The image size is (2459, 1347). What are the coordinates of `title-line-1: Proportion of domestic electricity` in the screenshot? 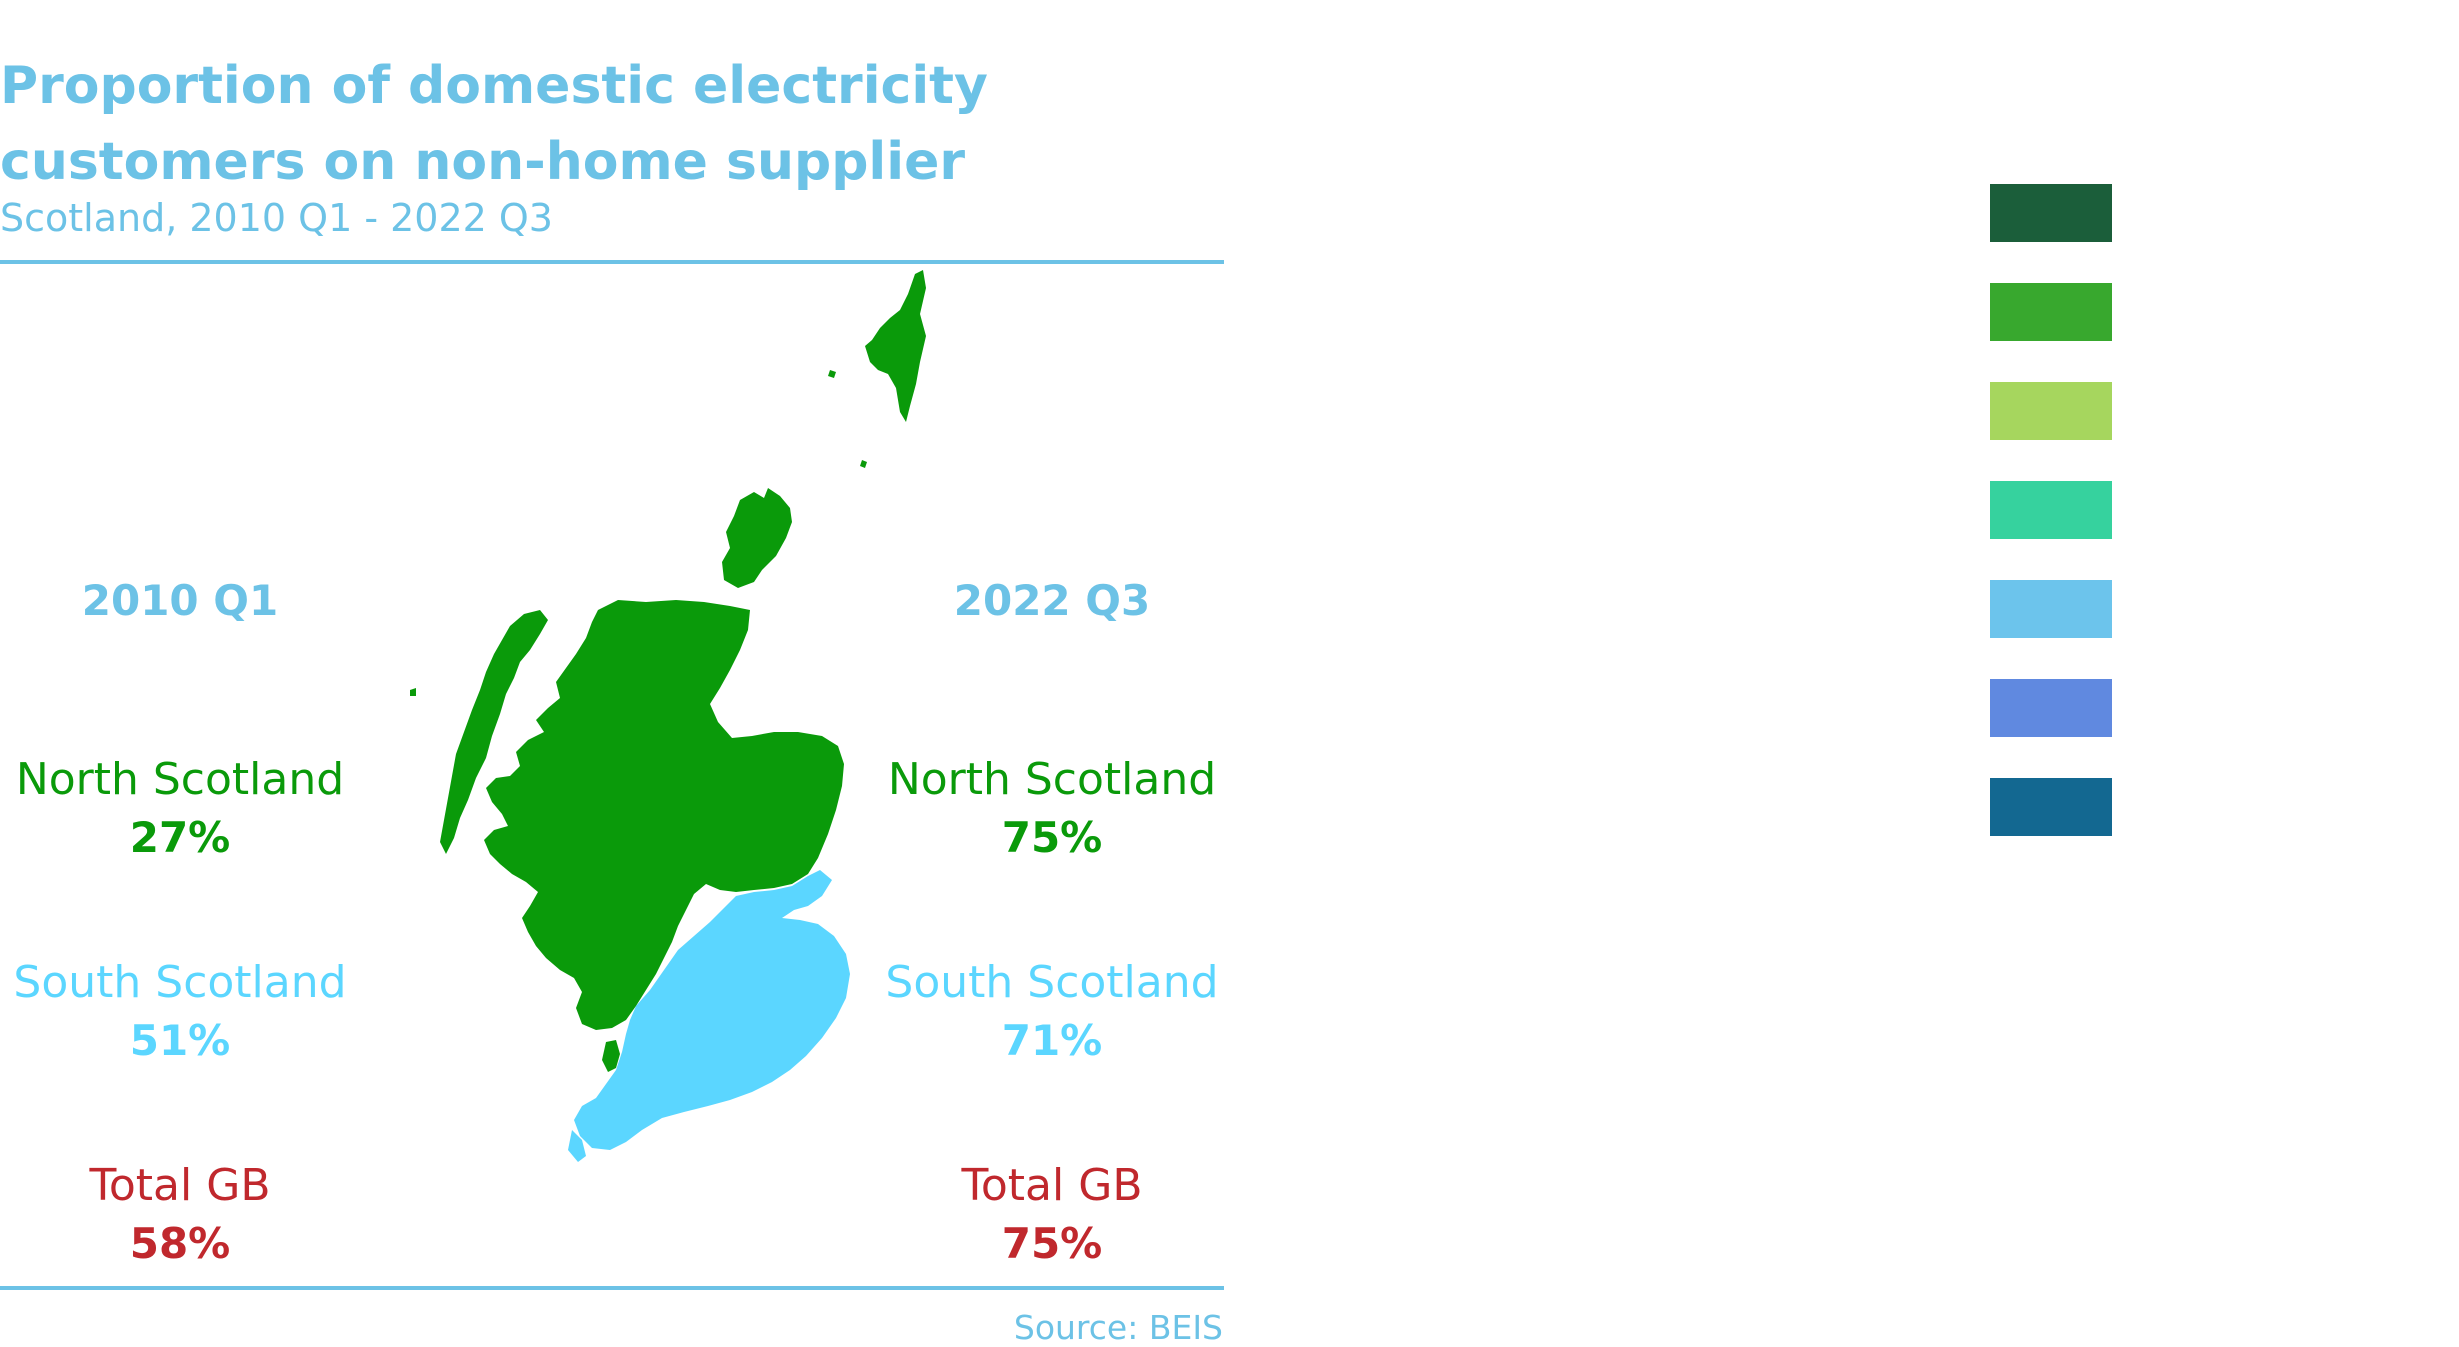 It's located at (494, 86).